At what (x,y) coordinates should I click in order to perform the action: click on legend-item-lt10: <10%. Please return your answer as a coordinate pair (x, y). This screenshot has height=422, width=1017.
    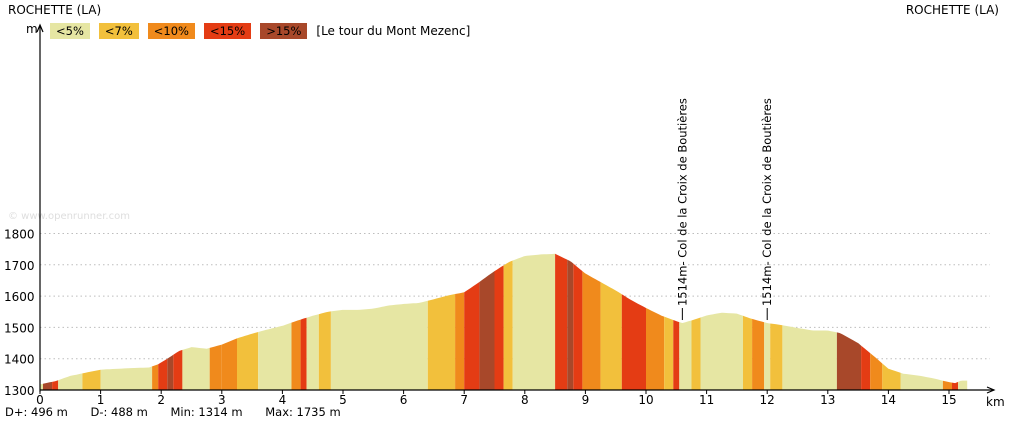
    Looking at the image, I should click on (171, 30).